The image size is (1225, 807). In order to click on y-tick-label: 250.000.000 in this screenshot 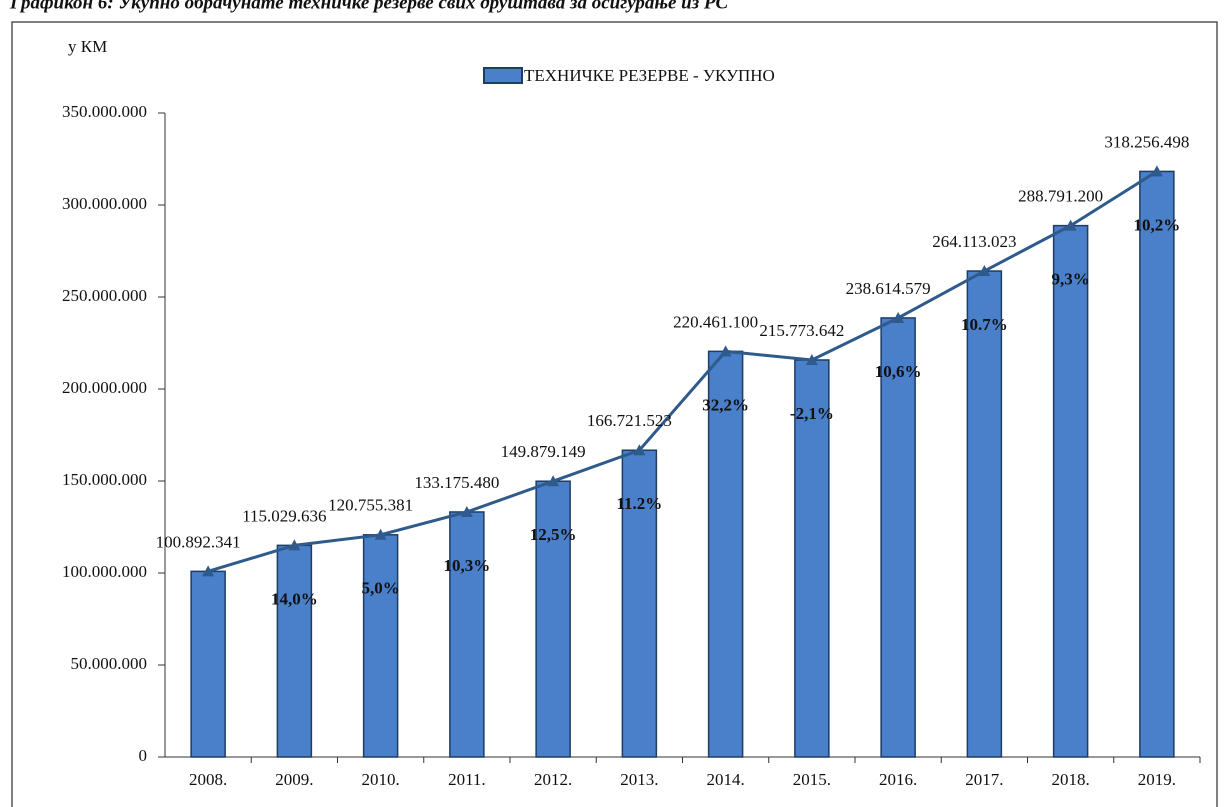, I will do `click(104, 295)`.